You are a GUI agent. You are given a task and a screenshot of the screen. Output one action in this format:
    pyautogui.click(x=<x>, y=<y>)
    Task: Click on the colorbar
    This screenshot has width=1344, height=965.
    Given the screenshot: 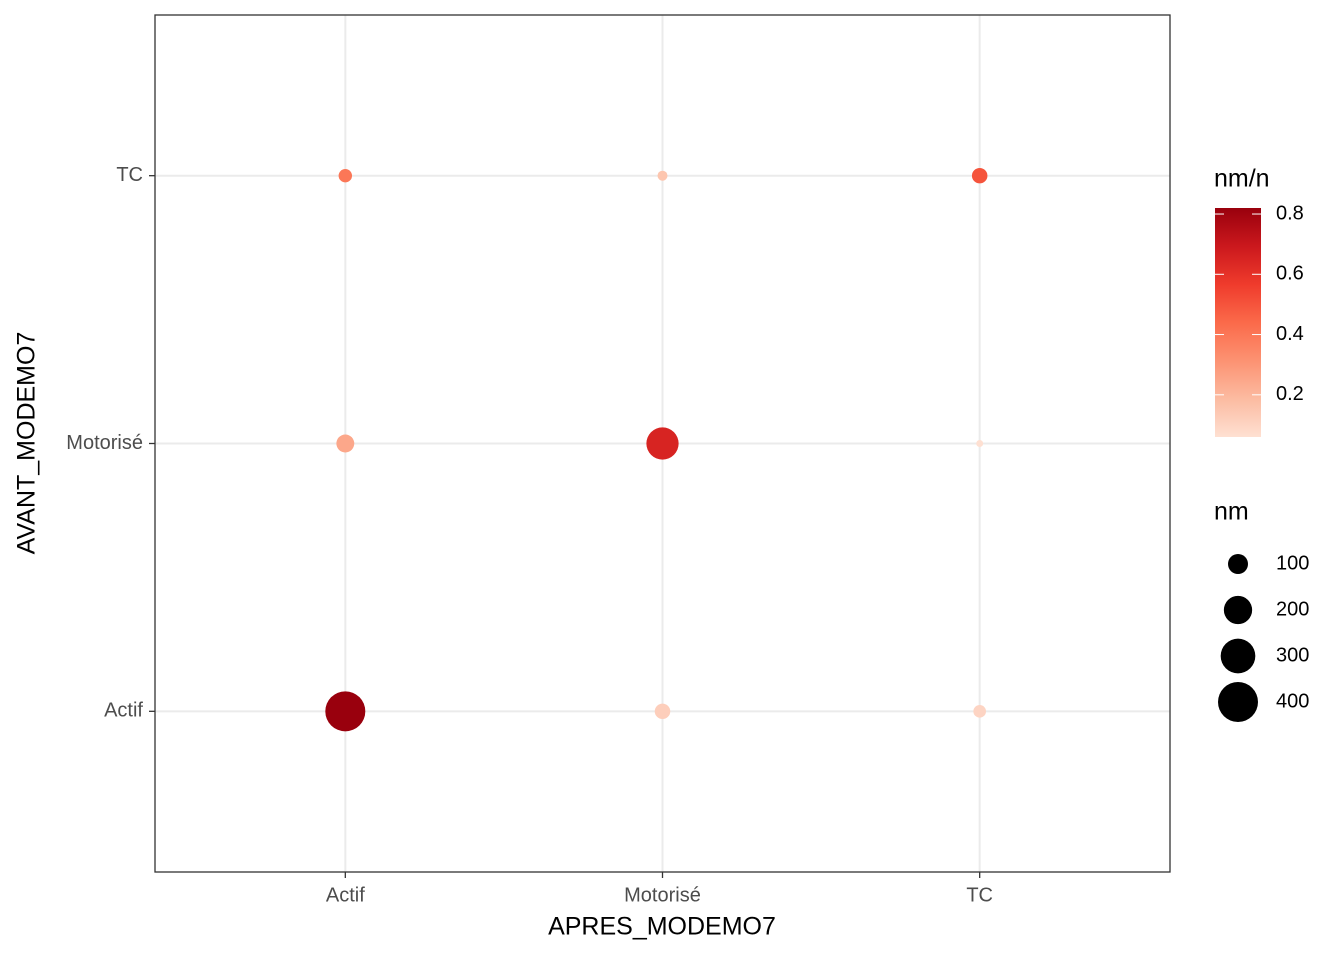 What is the action you would take?
    pyautogui.click(x=1238, y=322)
    